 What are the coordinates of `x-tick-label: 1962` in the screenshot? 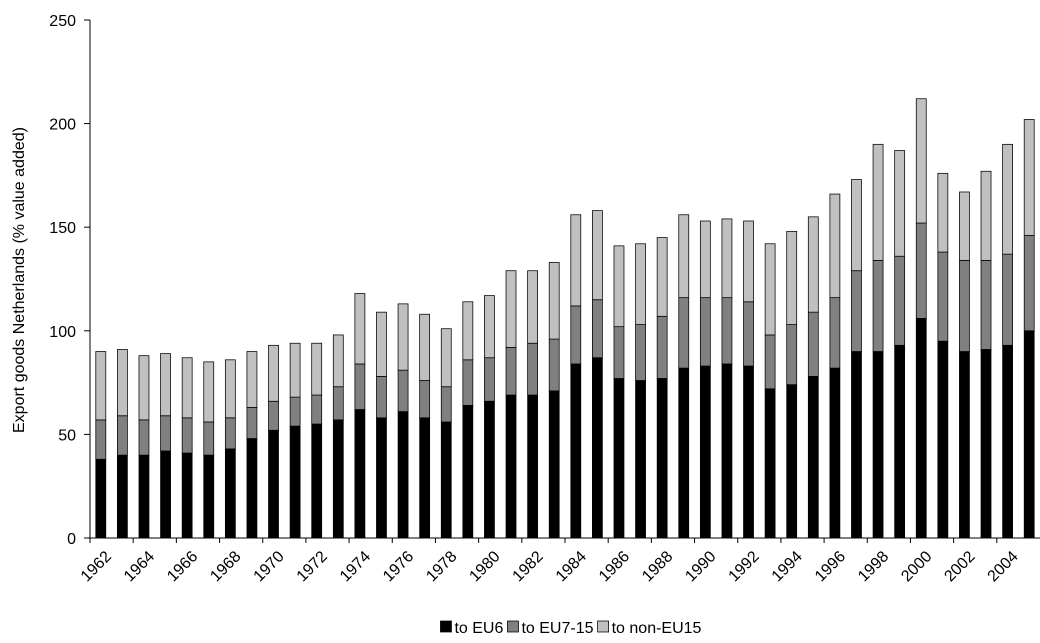 It's located at (96, 566).